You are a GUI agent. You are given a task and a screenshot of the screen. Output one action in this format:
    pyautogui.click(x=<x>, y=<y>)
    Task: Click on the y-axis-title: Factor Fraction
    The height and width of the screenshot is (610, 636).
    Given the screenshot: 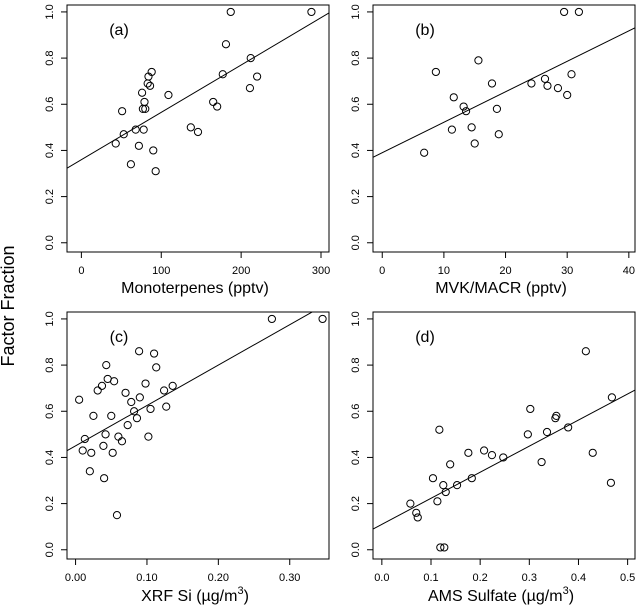 What is the action you would take?
    pyautogui.click(x=9, y=305)
    